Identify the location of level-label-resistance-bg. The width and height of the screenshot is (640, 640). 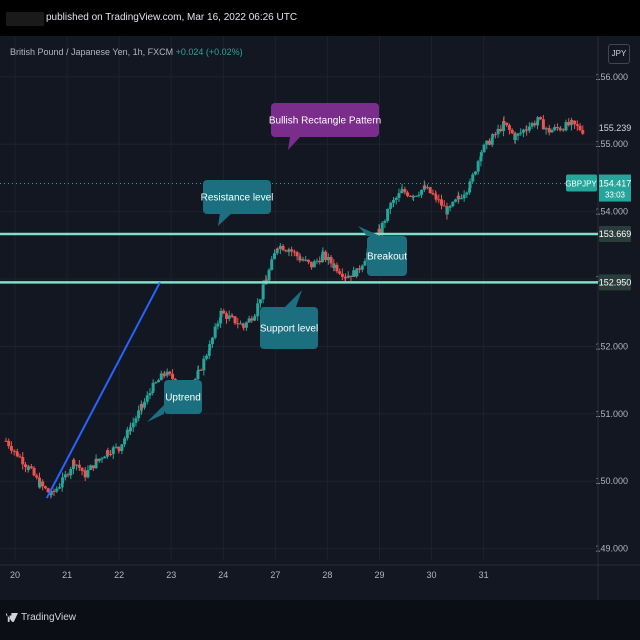
(615, 233).